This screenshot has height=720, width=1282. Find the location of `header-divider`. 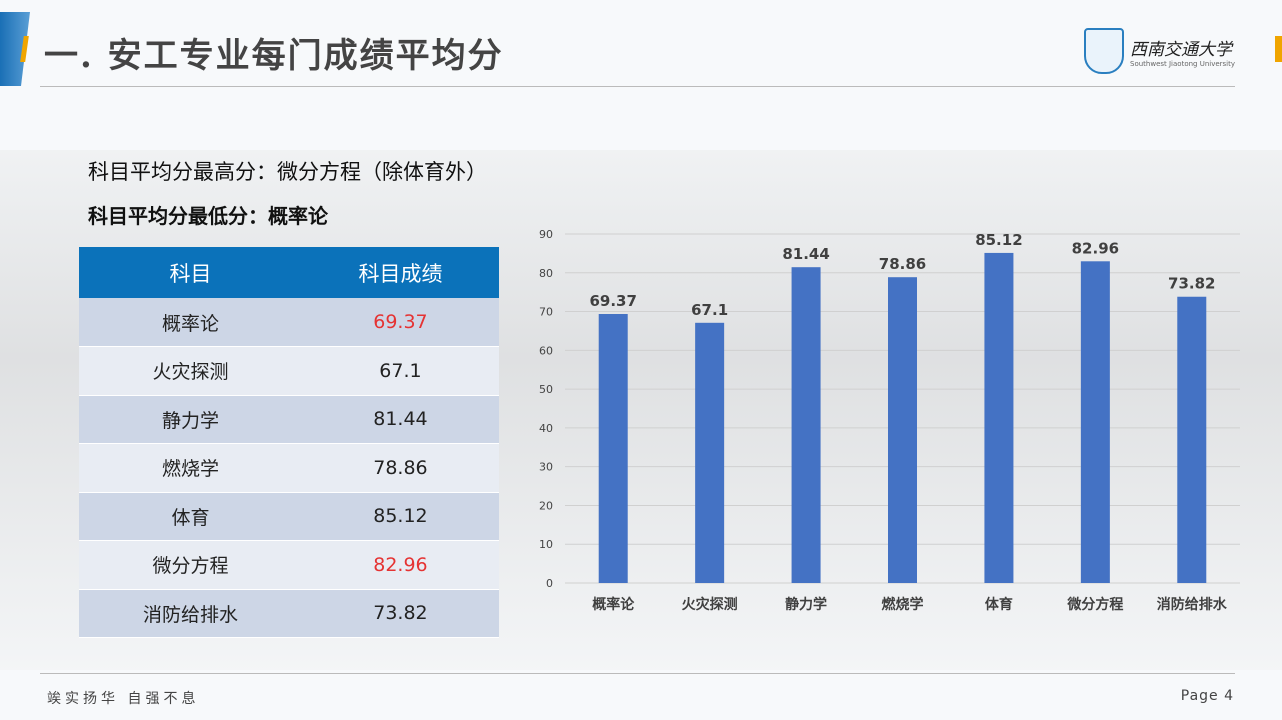

header-divider is located at coordinates (637, 86).